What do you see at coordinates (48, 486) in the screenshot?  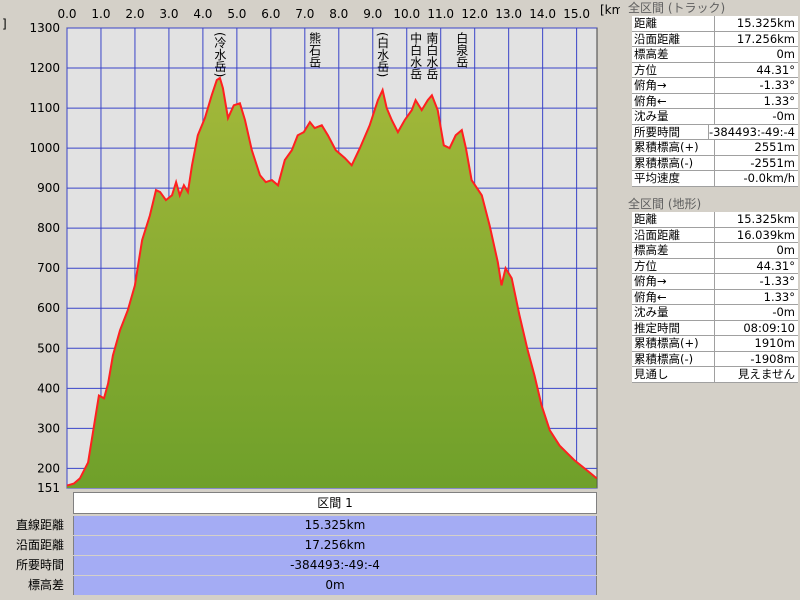 I see `y-tick-label: 151` at bounding box center [48, 486].